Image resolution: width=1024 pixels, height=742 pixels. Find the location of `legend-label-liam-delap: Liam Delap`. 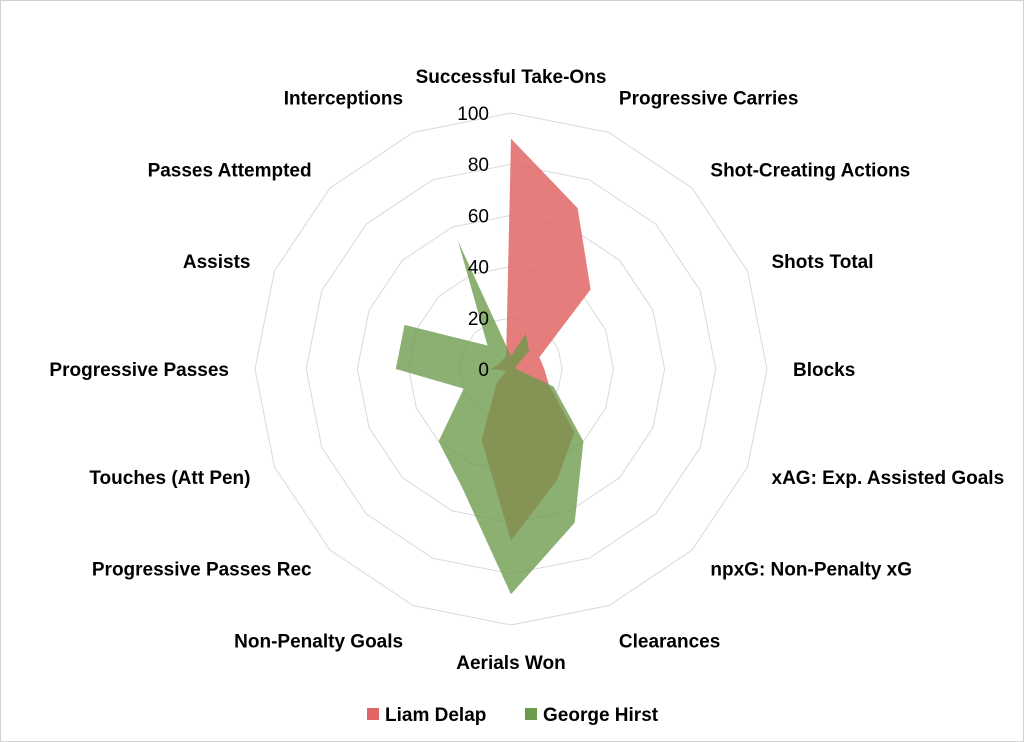

legend-label-liam-delap: Liam Delap is located at coordinates (435, 715).